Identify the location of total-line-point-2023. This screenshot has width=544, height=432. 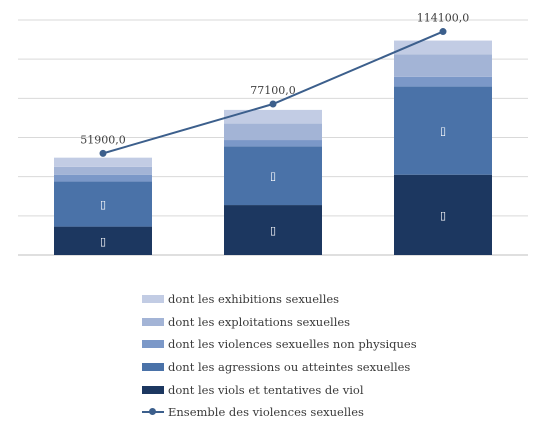
(443, 32).